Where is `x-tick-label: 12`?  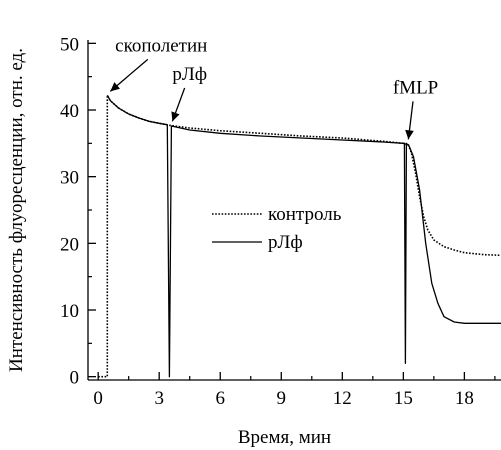 x-tick-label: 12 is located at coordinates (342, 398).